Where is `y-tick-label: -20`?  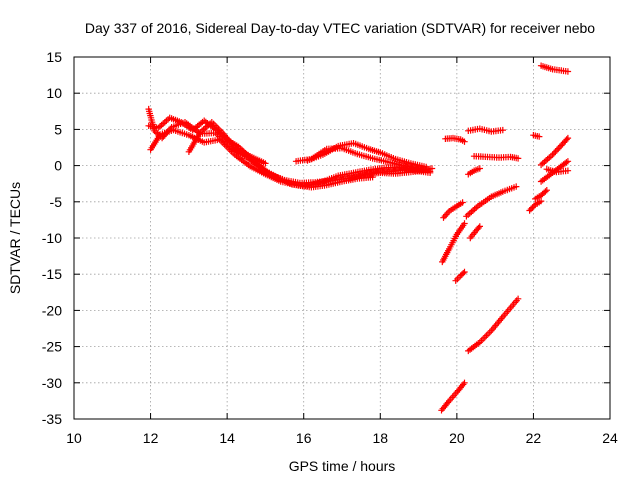 y-tick-label: -20 is located at coordinates (52, 310).